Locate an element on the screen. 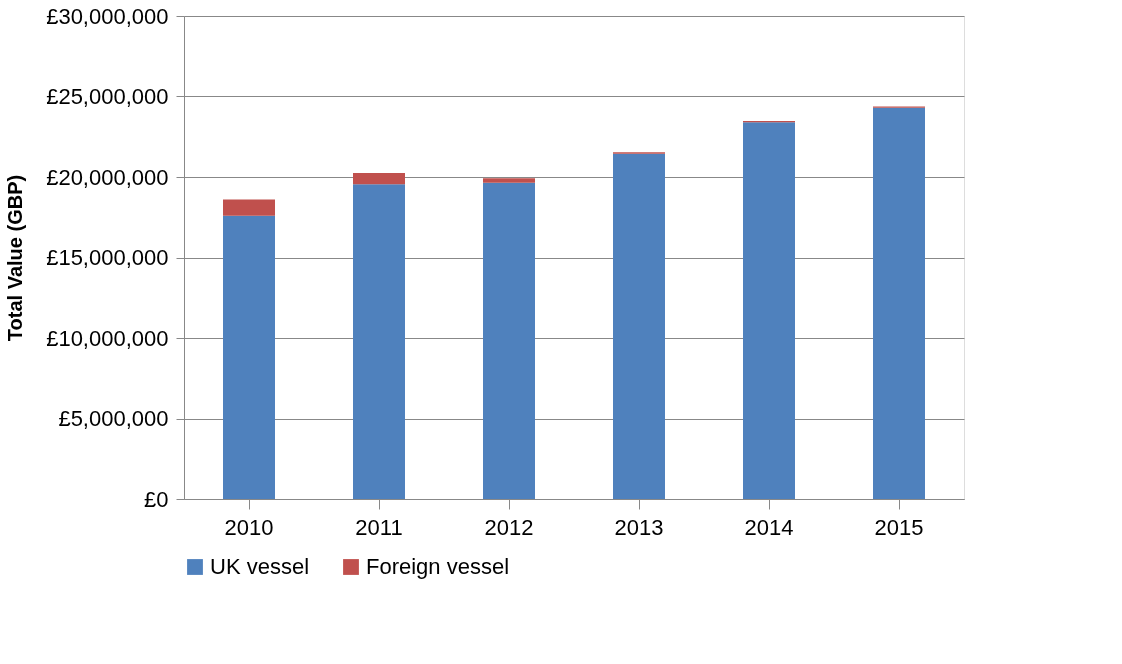  y-axis-title: Total Value (GBP) is located at coordinates (15, 258).